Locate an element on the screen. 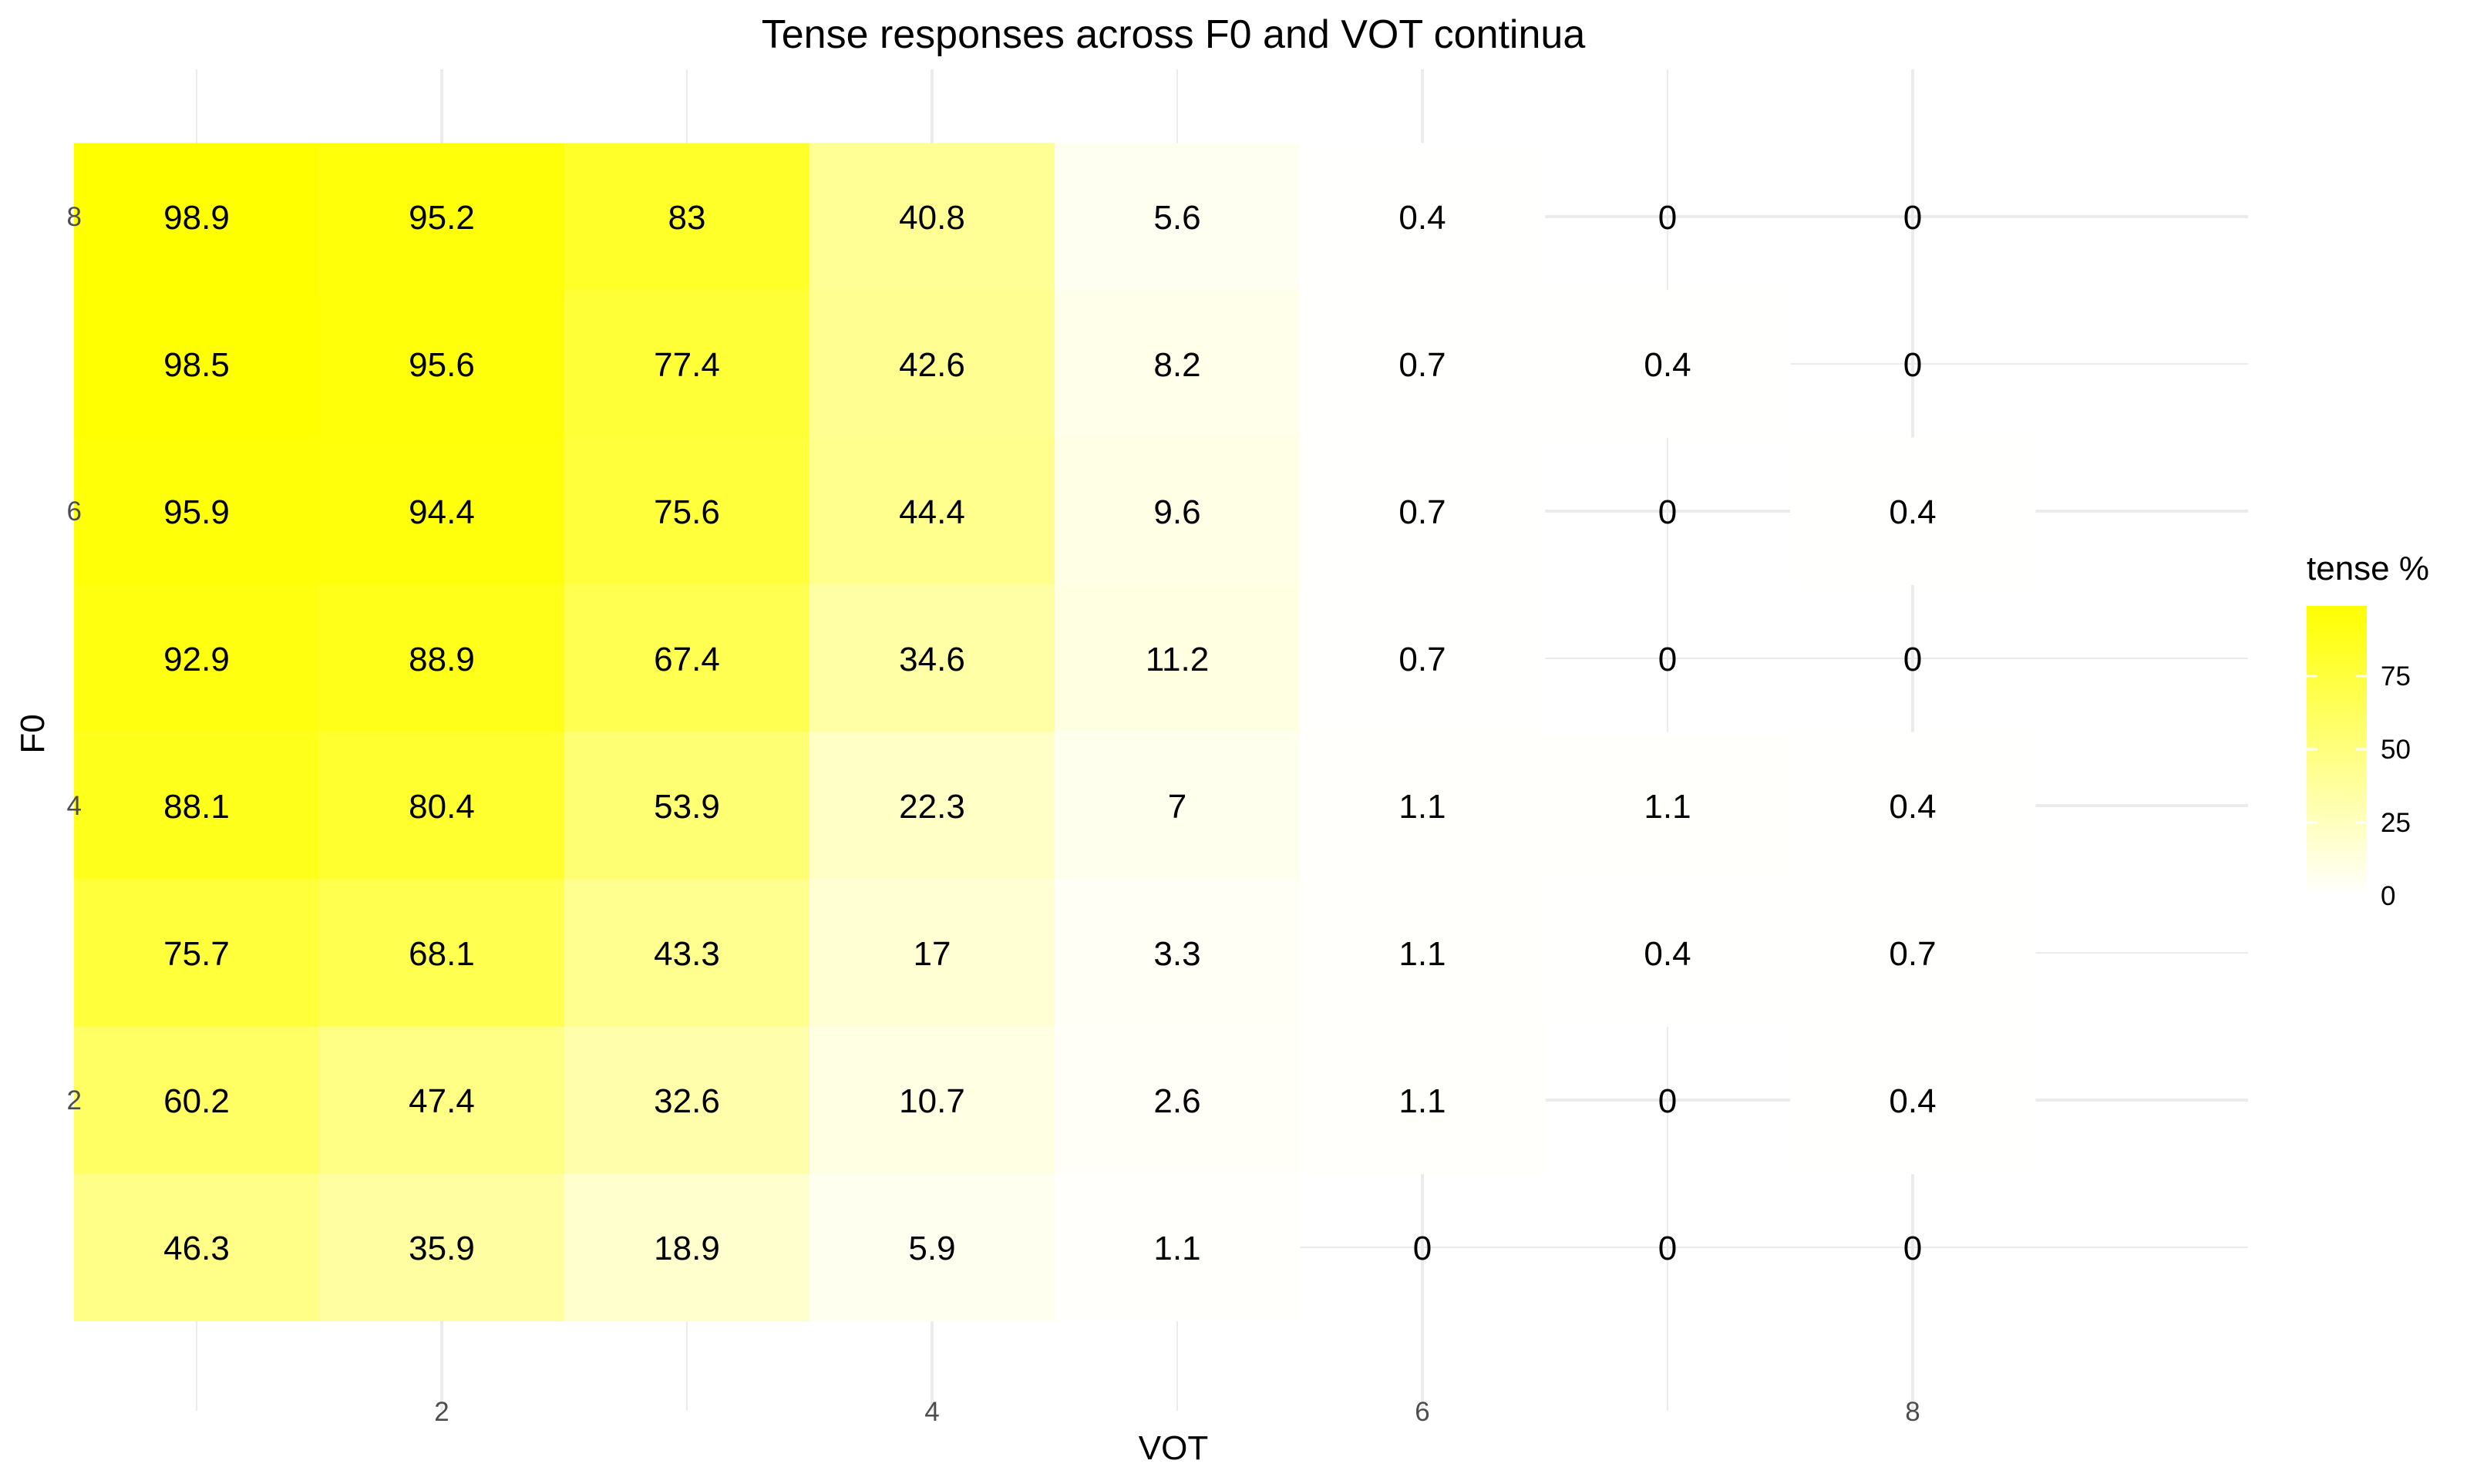 Image resolution: width=2467 pixels, height=1484 pixels. cell-value-label: 10.7 is located at coordinates (932, 1101).